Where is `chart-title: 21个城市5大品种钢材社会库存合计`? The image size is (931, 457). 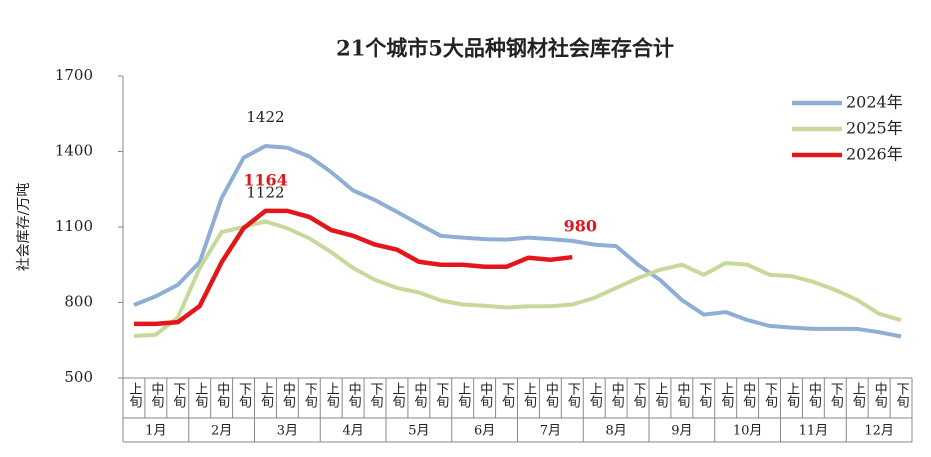 chart-title: 21个城市5大品种钢材社会库存合计 is located at coordinates (505, 48).